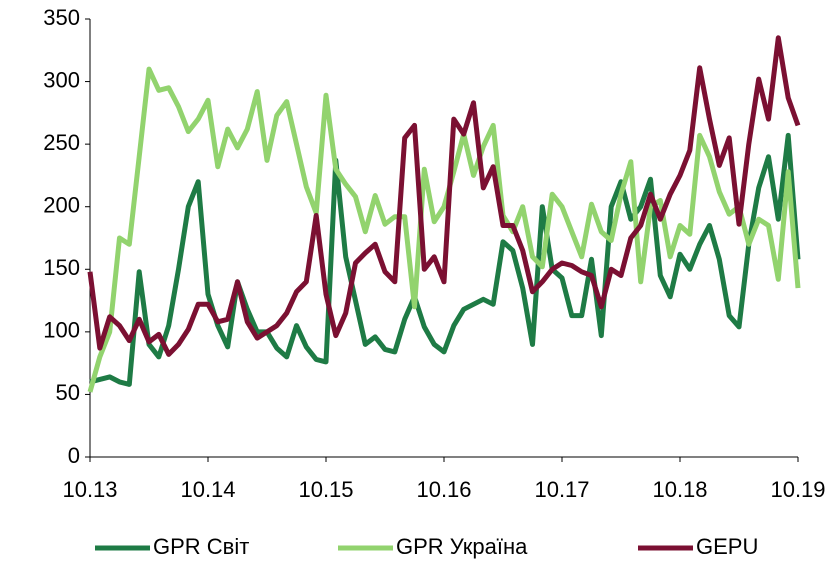  I want to click on x-tick-label: 10.15, so click(325, 489).